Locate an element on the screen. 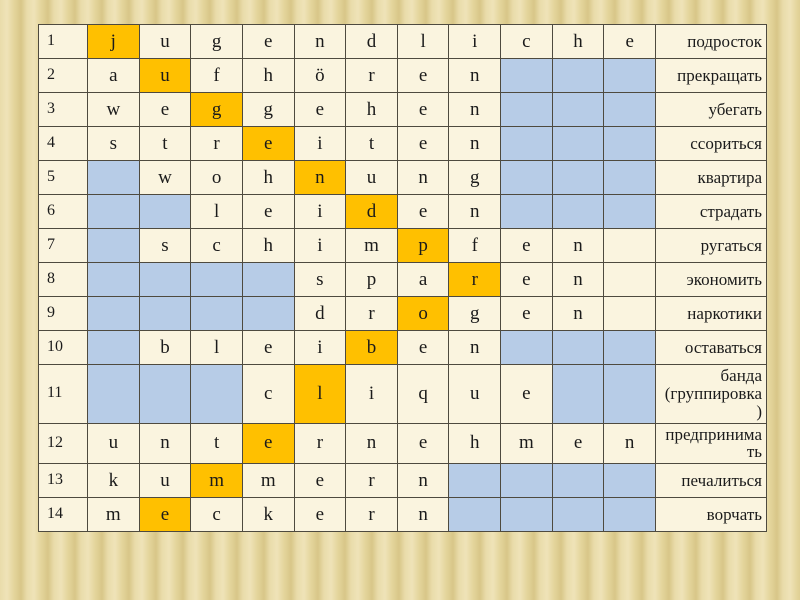 This screenshot has height=600, width=800. row-number: 1 is located at coordinates (63, 41).